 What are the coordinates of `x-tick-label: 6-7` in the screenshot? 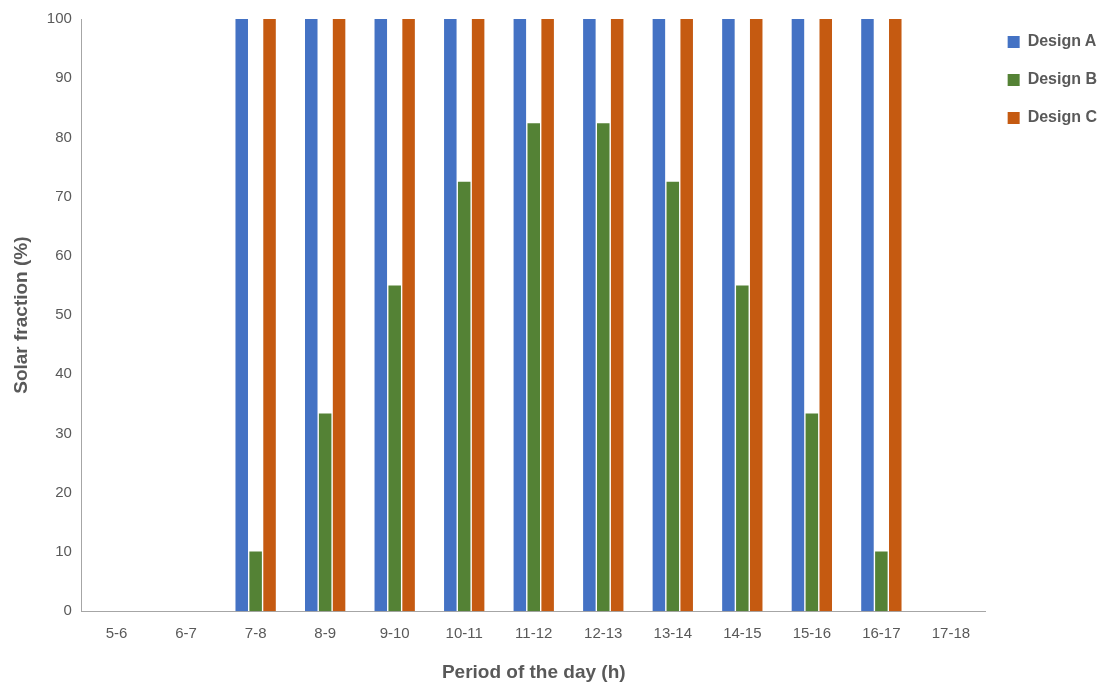 It's located at (186, 633).